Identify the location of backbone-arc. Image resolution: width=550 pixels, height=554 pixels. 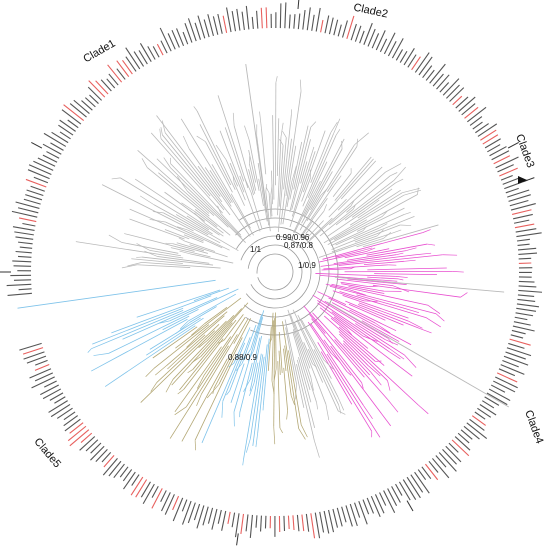
(288, 272).